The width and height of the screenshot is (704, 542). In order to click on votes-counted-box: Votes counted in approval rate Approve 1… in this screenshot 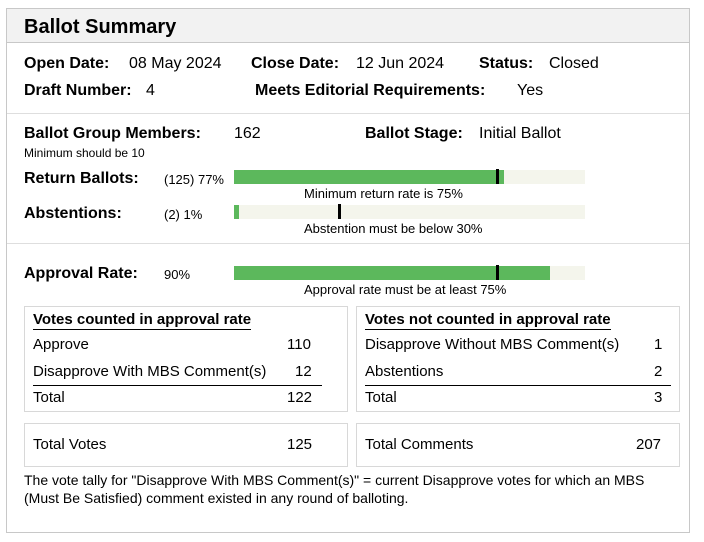, I will do `click(186, 359)`.